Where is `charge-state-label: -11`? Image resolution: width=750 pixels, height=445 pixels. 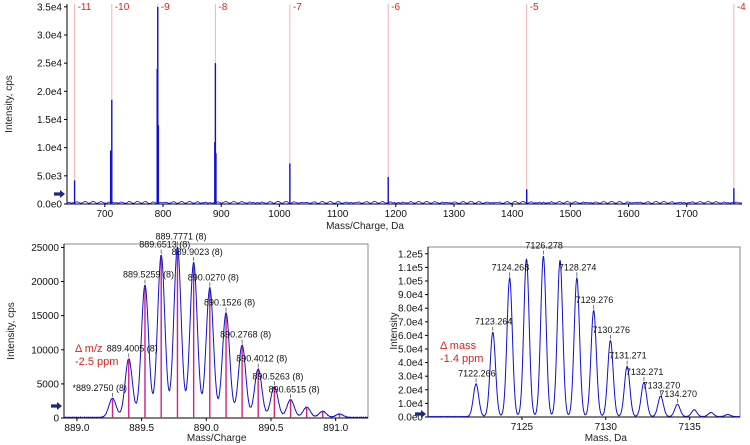
charge-state-label: -11 is located at coordinates (85, 7).